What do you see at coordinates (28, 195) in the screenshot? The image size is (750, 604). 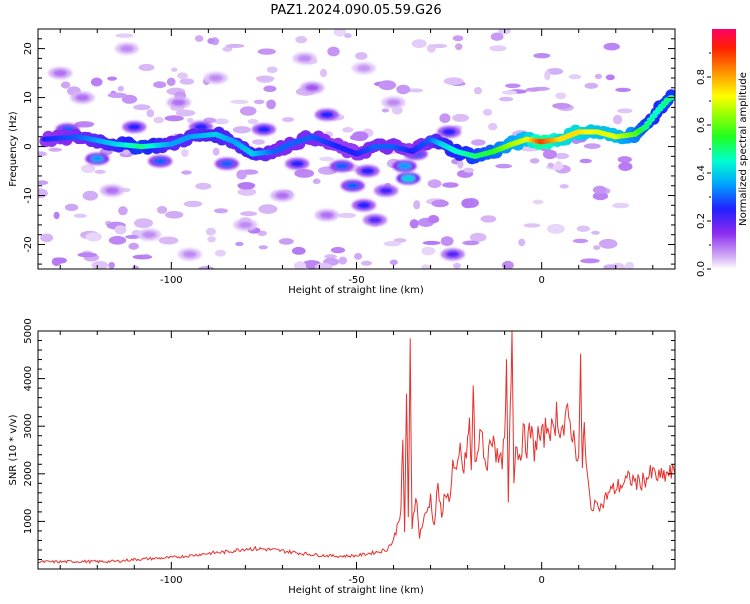 I see `y-tick-label: -10` at bounding box center [28, 195].